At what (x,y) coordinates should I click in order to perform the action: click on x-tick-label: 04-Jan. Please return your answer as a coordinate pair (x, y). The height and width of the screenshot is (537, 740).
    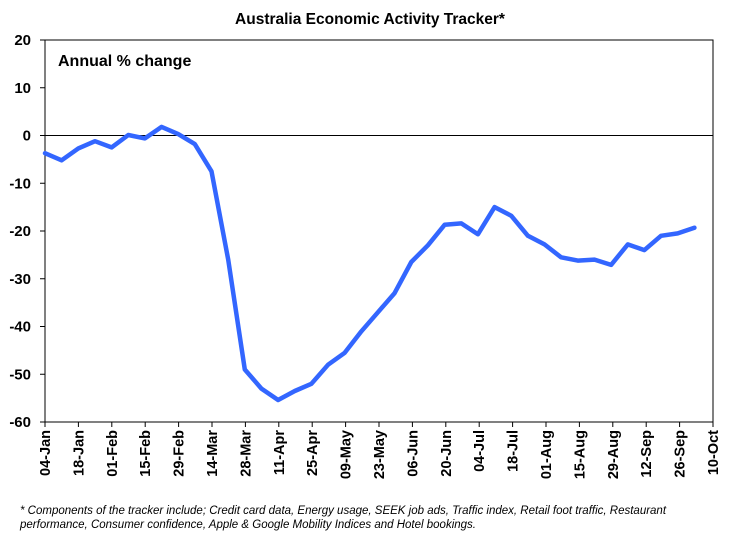
    Looking at the image, I should click on (46, 453).